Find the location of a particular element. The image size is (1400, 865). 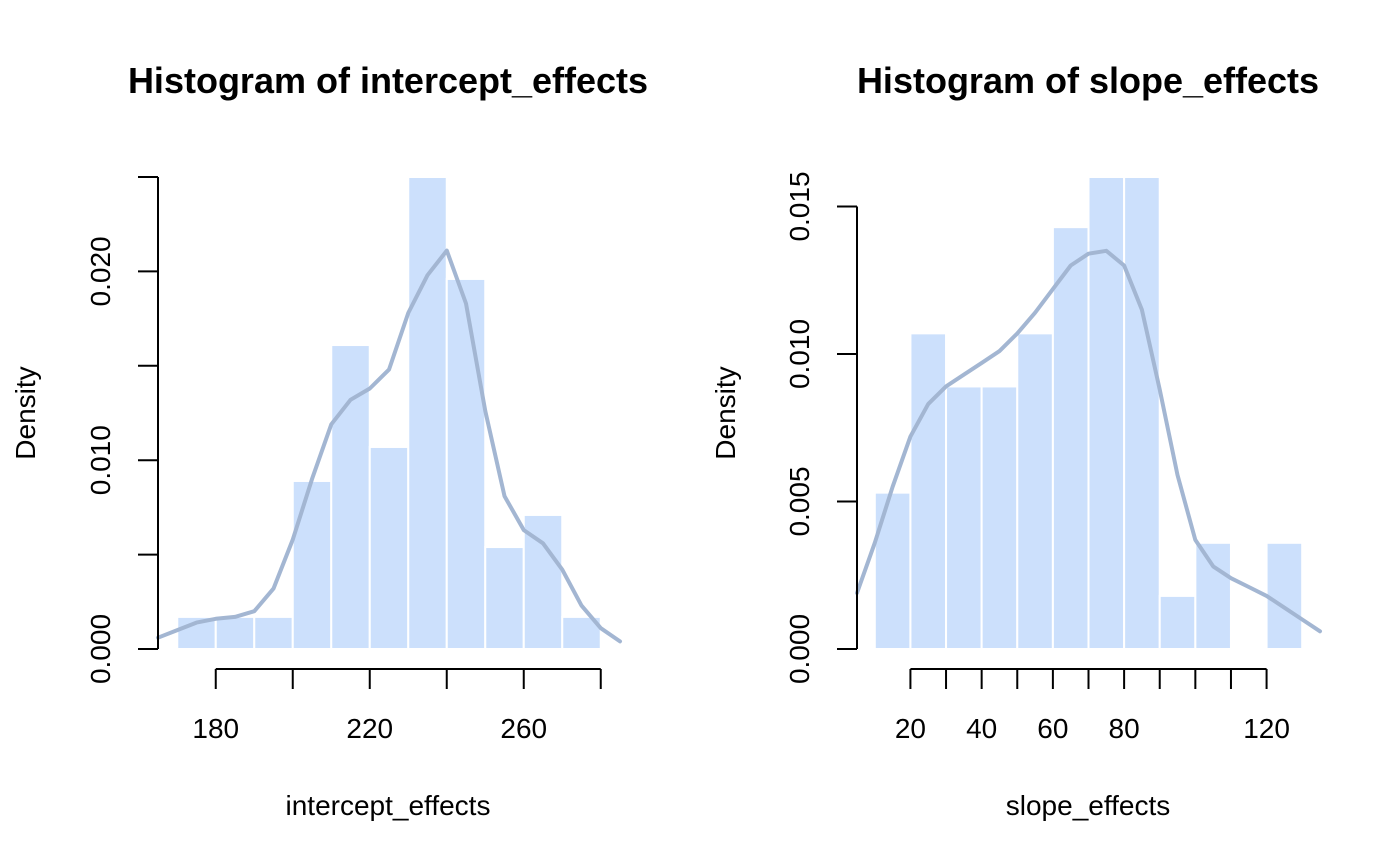

density-curve is located at coordinates (1088, 441).